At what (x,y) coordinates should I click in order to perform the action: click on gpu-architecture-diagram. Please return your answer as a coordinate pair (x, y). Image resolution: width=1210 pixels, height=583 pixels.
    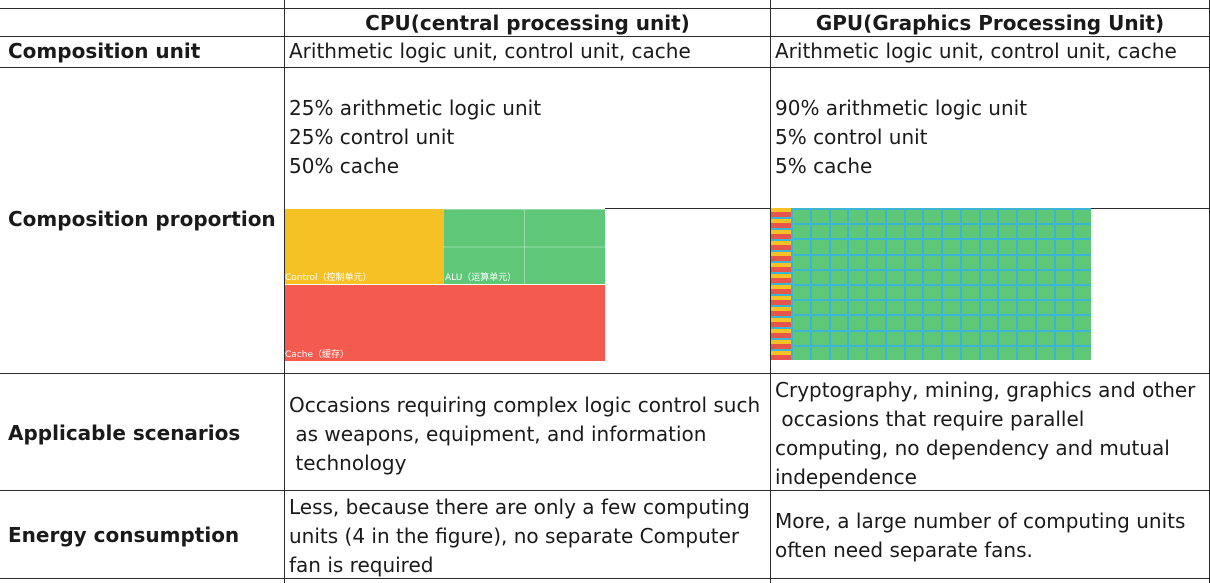
    Looking at the image, I should click on (931, 284).